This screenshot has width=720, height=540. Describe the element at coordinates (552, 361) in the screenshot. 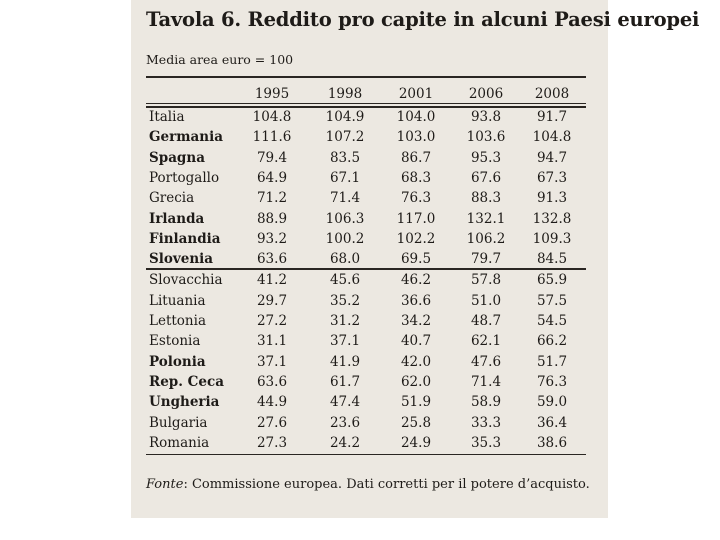

I see `table-cell: 51.7` at that location.